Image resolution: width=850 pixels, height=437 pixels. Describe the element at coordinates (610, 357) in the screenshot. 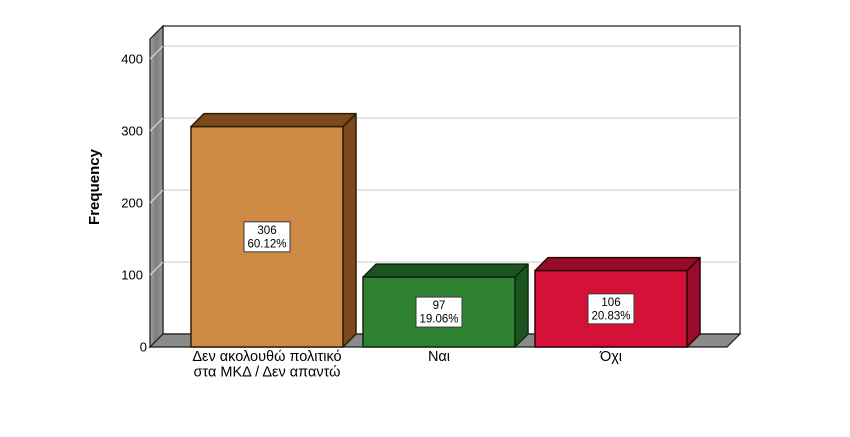

I see `x-category-label-2: Όχι` at that location.